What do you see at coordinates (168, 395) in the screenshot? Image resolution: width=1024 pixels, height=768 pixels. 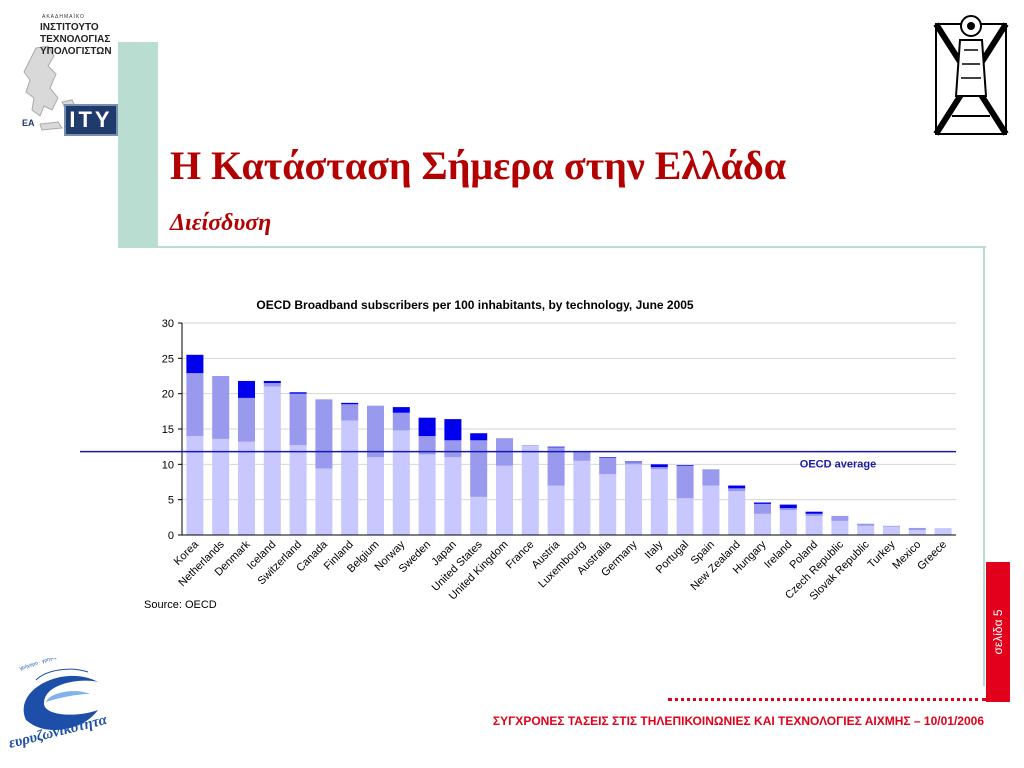 I see `y-tick-label: 20` at bounding box center [168, 395].